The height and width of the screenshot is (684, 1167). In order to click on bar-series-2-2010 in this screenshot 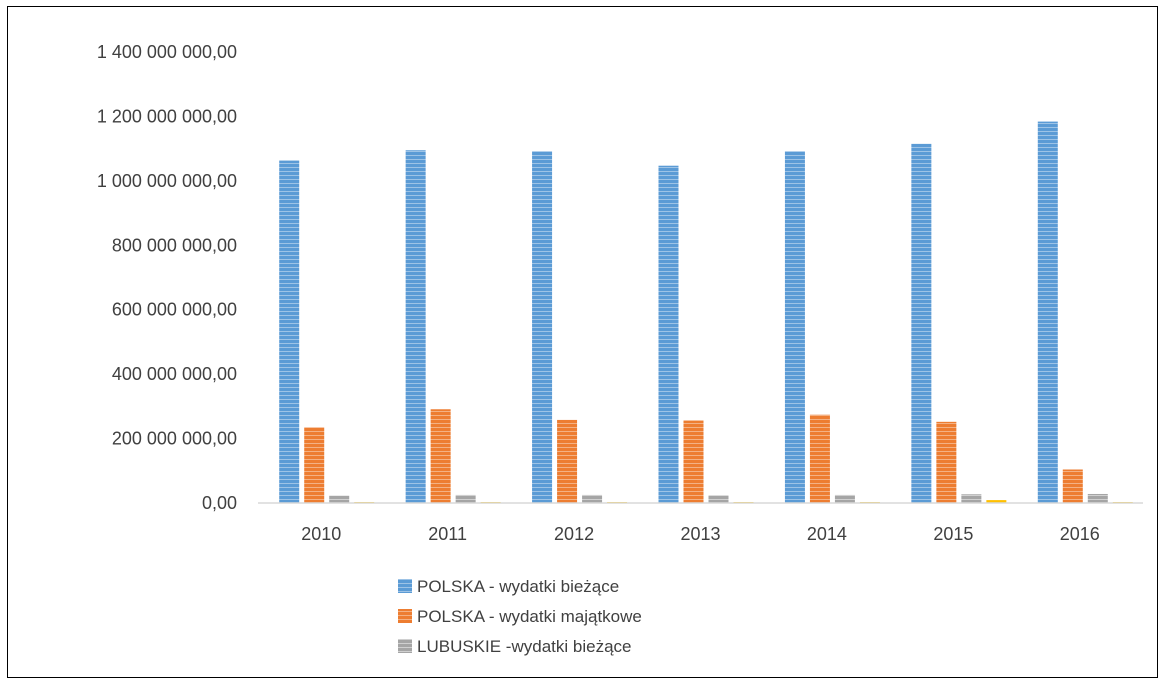, I will do `click(314, 465)`.